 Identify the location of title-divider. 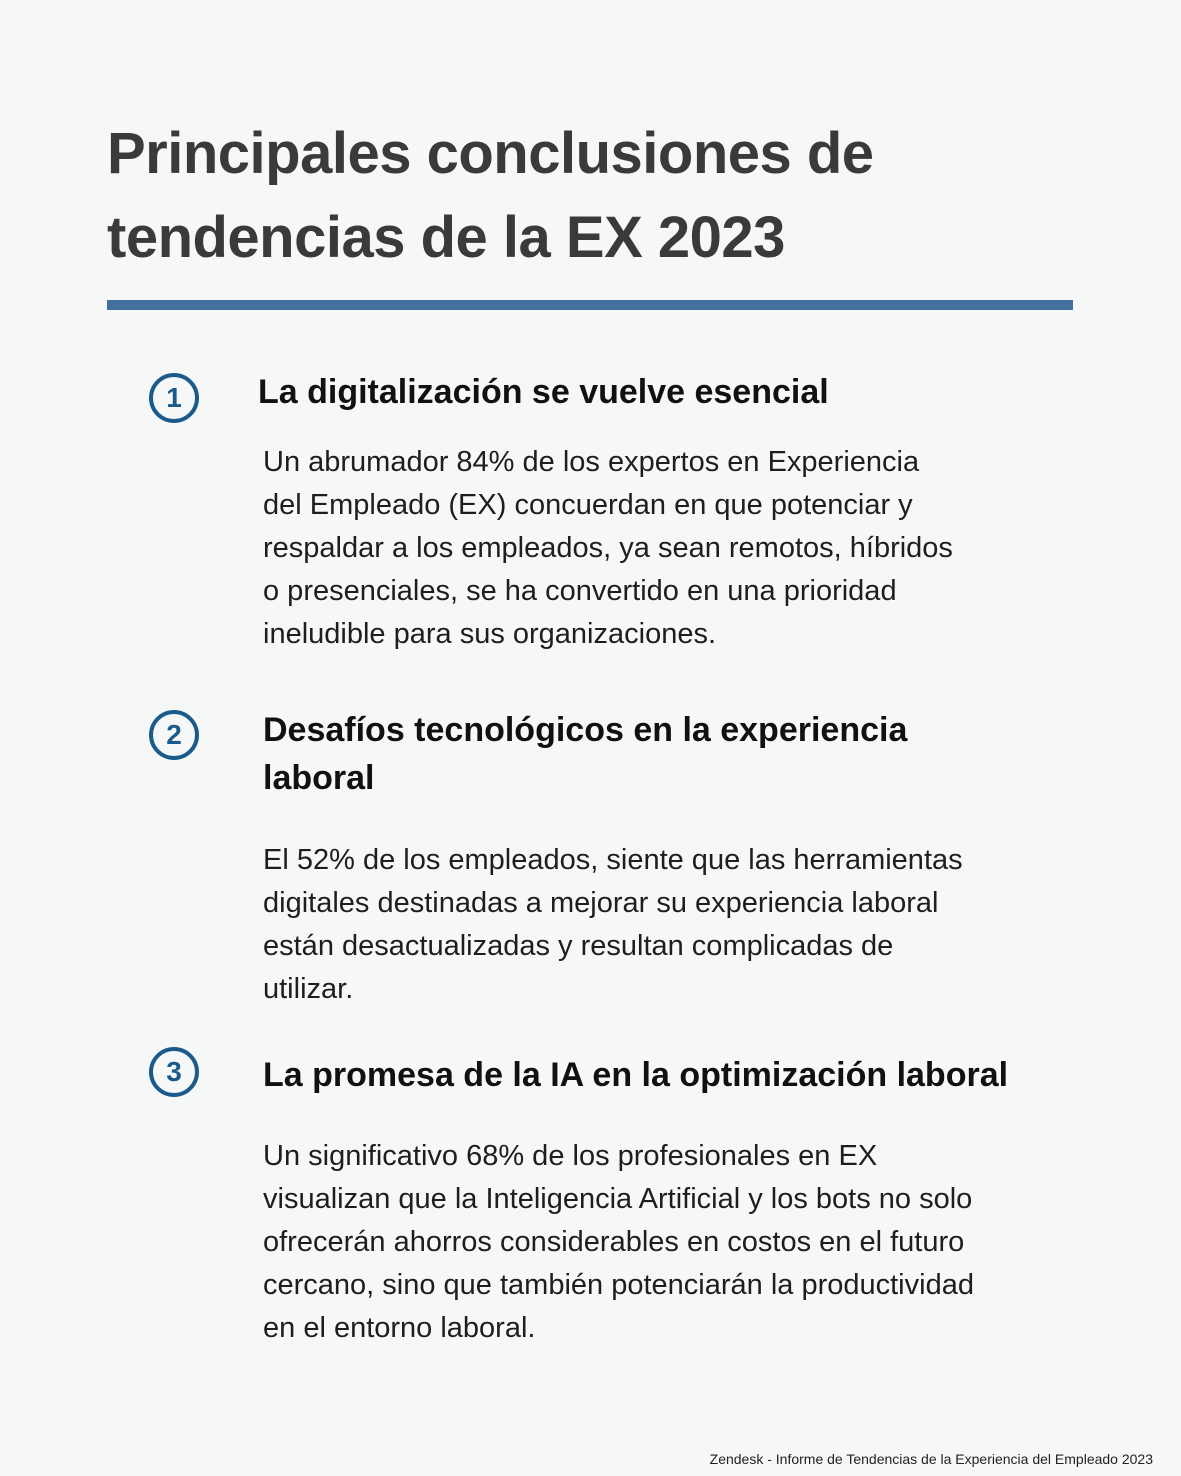
(590, 305).